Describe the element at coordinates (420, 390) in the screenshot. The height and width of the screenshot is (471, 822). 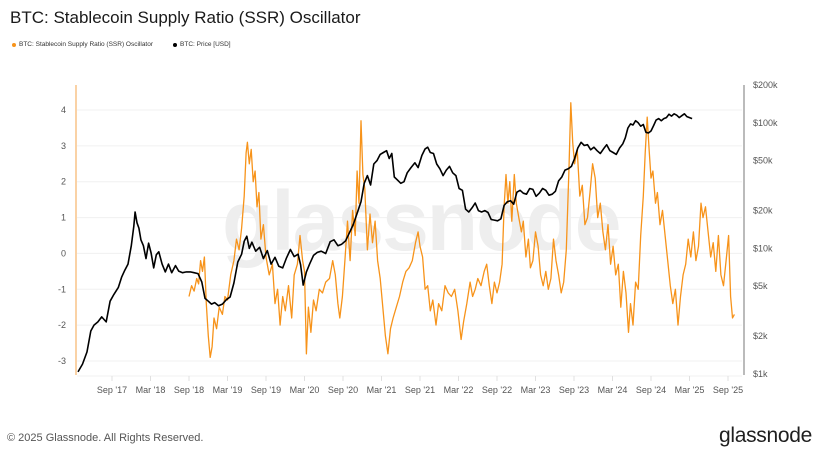
I see `x-tick-label: Sep '21` at that location.